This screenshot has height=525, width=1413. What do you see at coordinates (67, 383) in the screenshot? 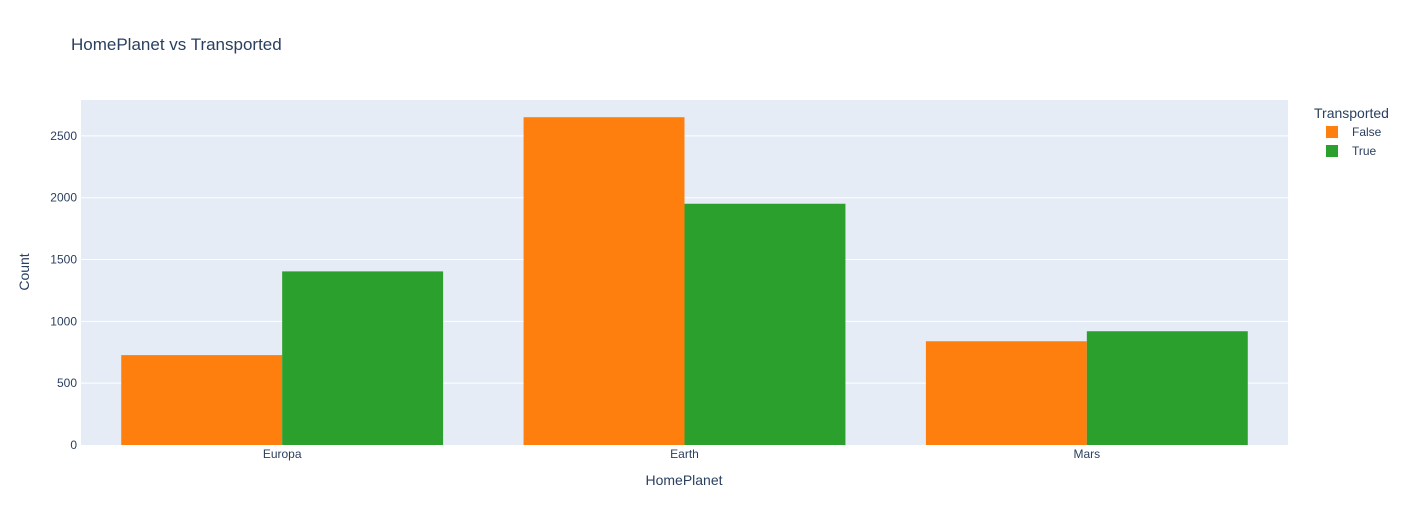
I see `y-tick-label: 500` at bounding box center [67, 383].